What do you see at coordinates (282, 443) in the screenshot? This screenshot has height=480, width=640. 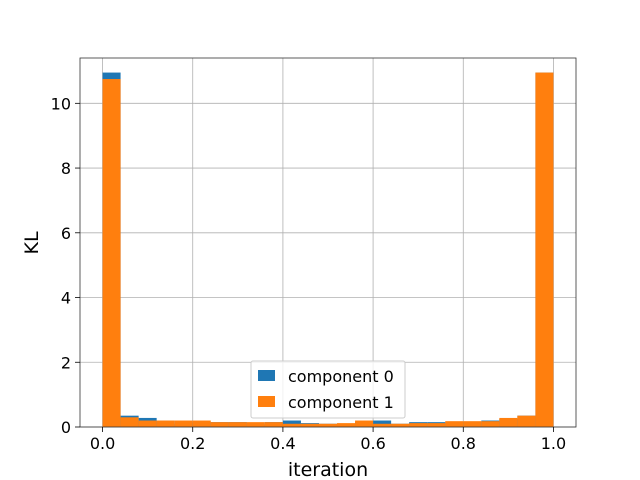 I see `x-tick-label: 0.4` at bounding box center [282, 443].